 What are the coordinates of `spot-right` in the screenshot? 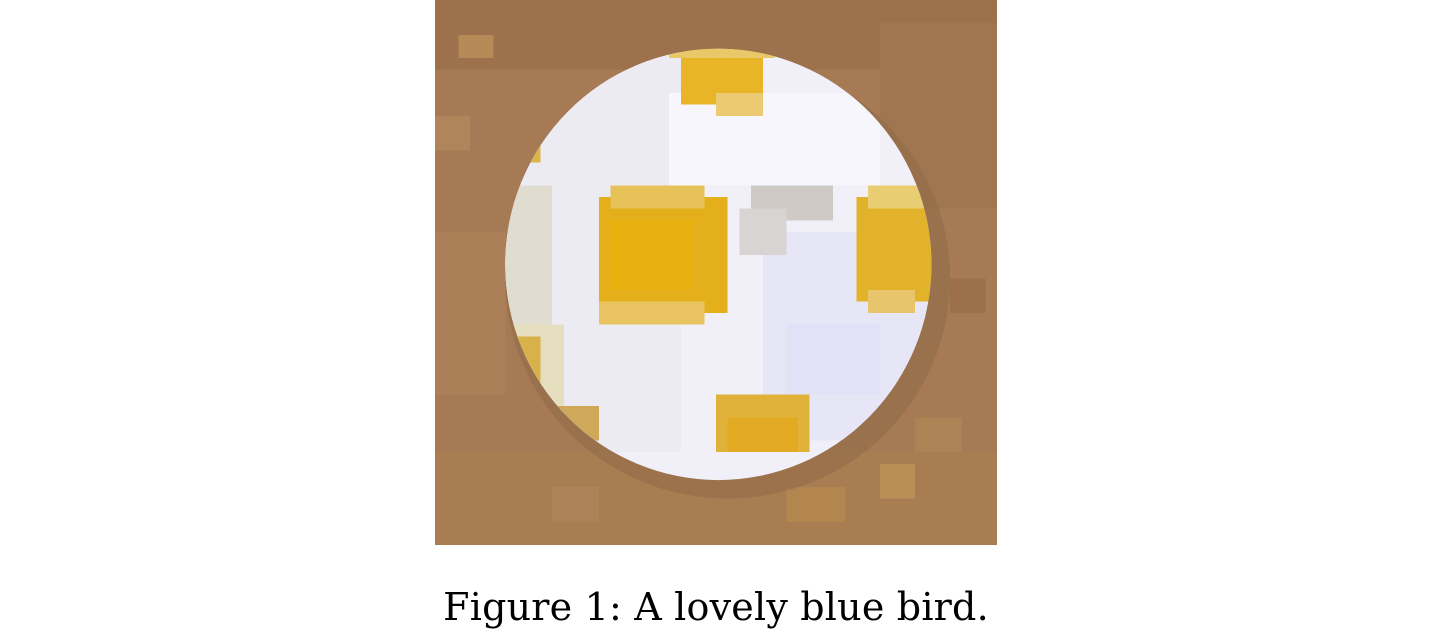 It's located at (894, 249).